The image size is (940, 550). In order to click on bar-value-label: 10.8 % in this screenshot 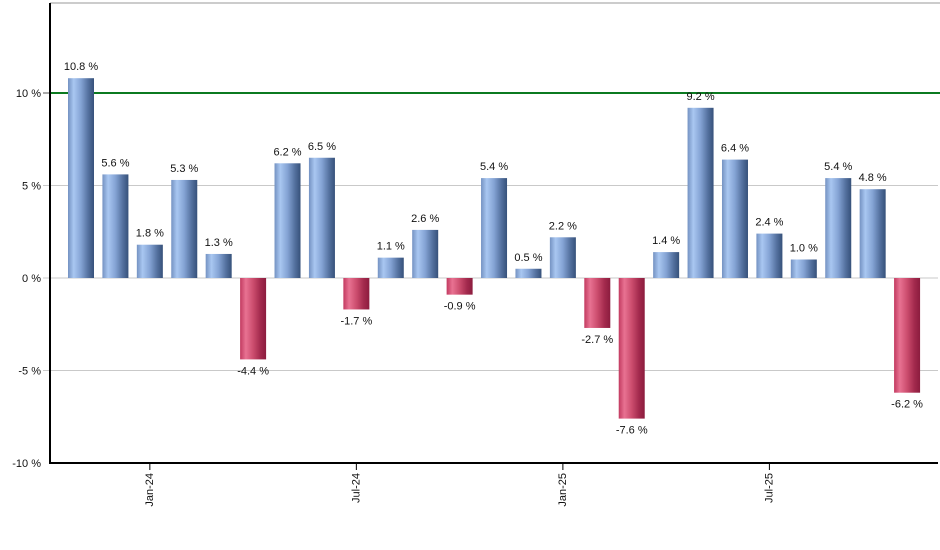, I will do `click(81, 67)`.